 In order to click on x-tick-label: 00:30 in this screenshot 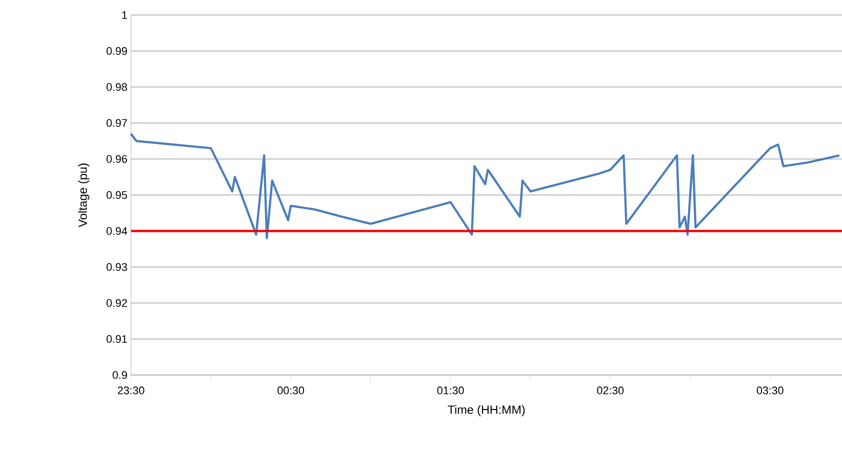, I will do `click(290, 390)`.